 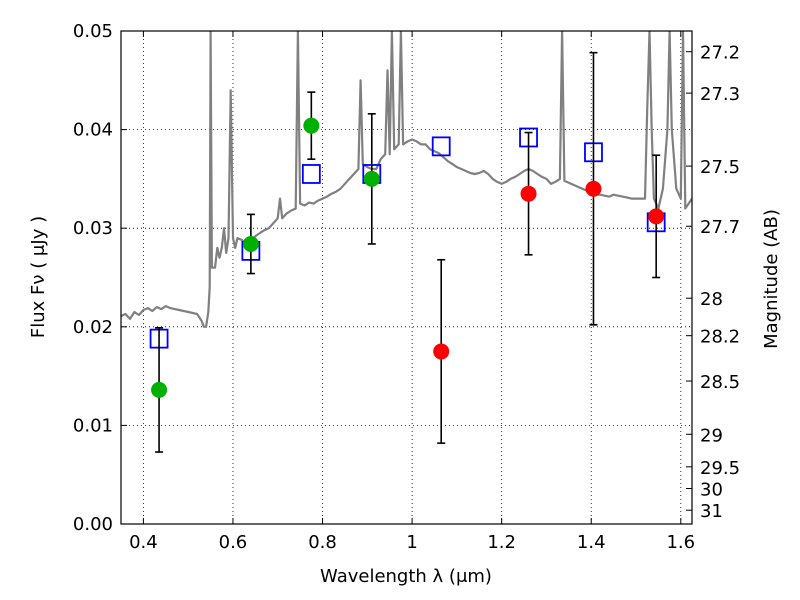 I want to click on right-tick-label: 29, so click(x=711, y=435).